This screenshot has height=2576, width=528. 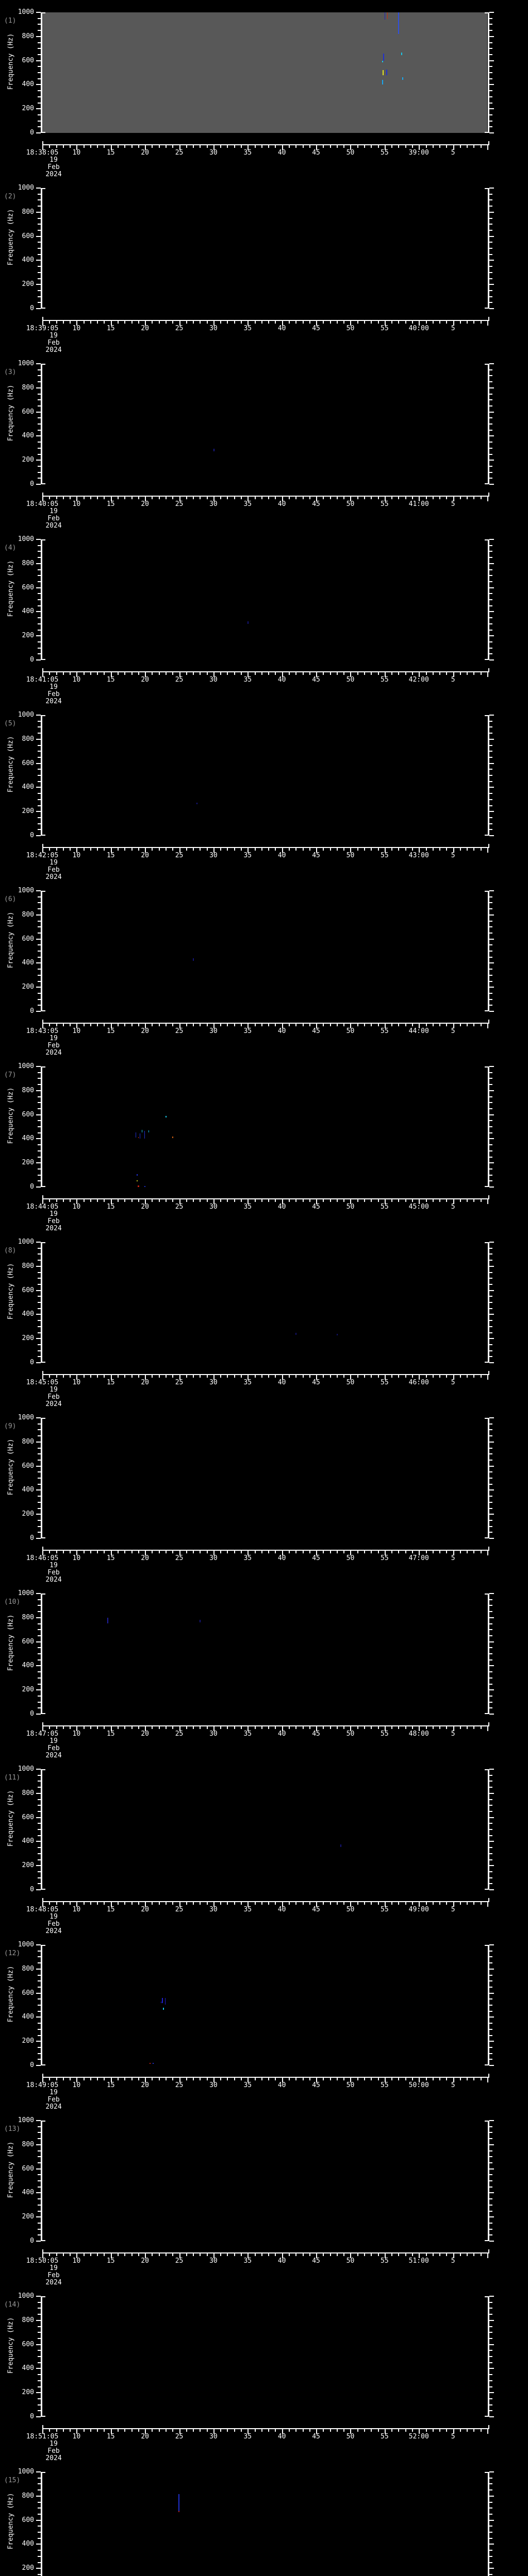 What do you see at coordinates (247, 1909) in the screenshot?
I see `x-axis-tick-label: 35` at bounding box center [247, 1909].